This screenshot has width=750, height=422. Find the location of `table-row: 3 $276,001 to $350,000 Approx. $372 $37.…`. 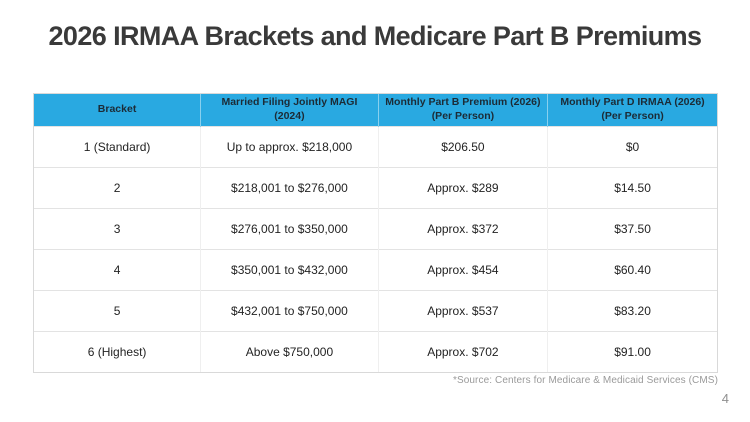

table-row: 3 $276,001 to $350,000 Approx. $372 $37.… is located at coordinates (375, 229).